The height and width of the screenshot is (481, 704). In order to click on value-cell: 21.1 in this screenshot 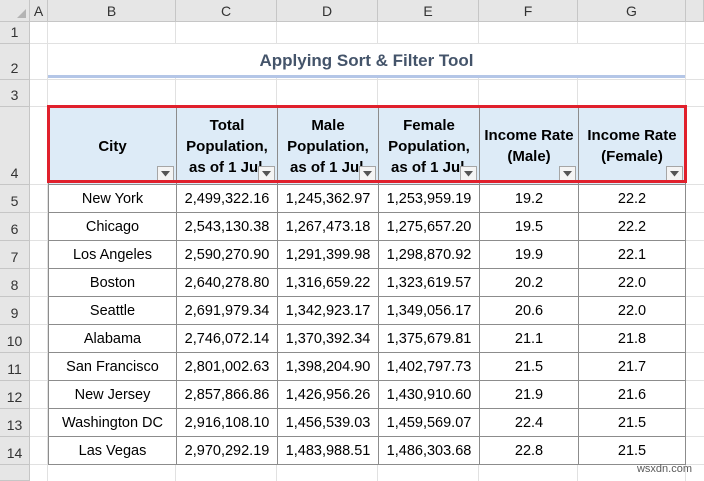, I will do `click(529, 338)`.